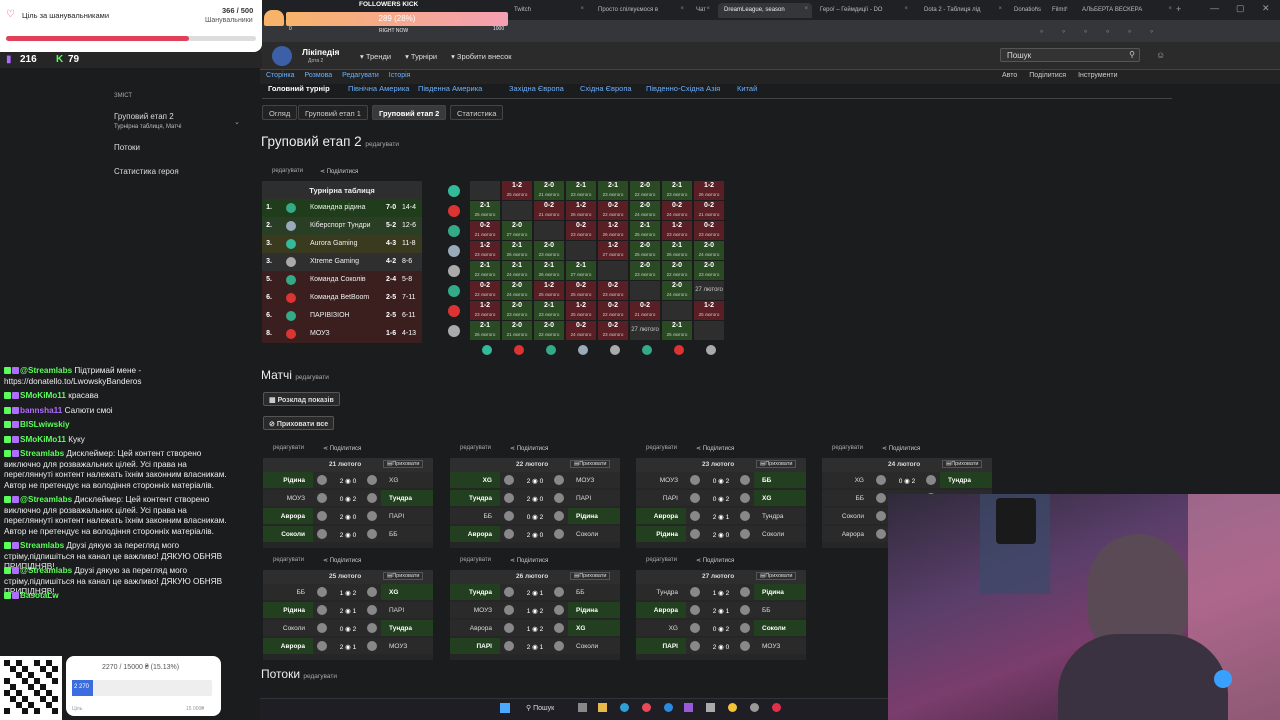 This screenshot has height=720, width=1280. What do you see at coordinates (237, 122) in the screenshot?
I see `chevron-down-icon: ⌄` at bounding box center [237, 122].